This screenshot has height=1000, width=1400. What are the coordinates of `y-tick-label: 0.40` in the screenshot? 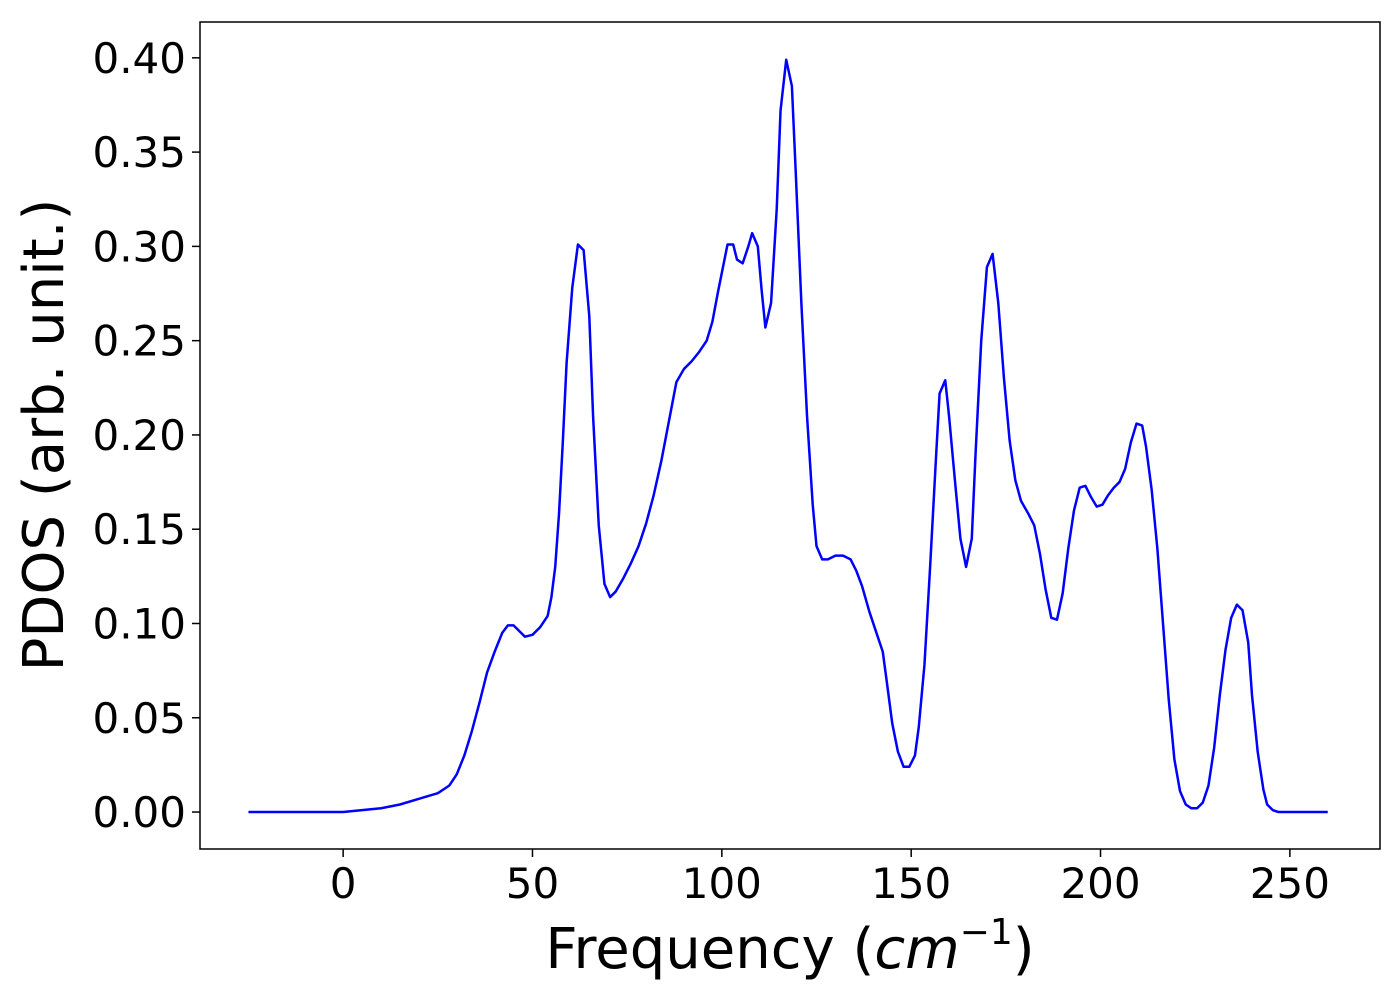 It's located at (139, 58).